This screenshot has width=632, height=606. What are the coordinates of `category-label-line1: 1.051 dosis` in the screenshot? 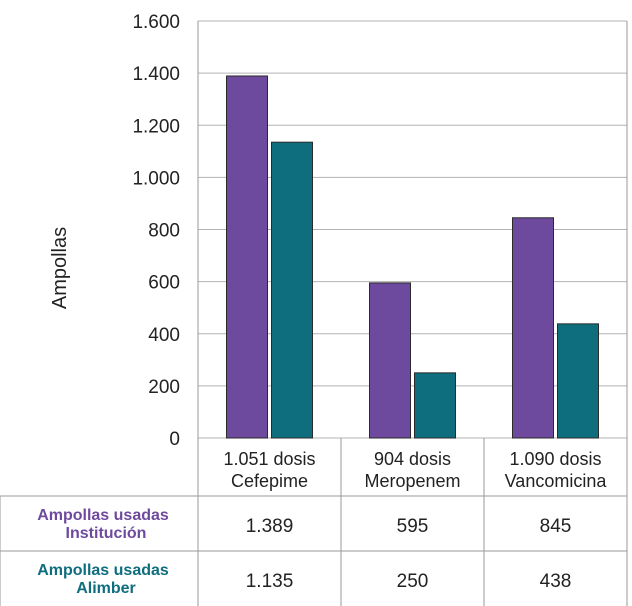 It's located at (269, 459).